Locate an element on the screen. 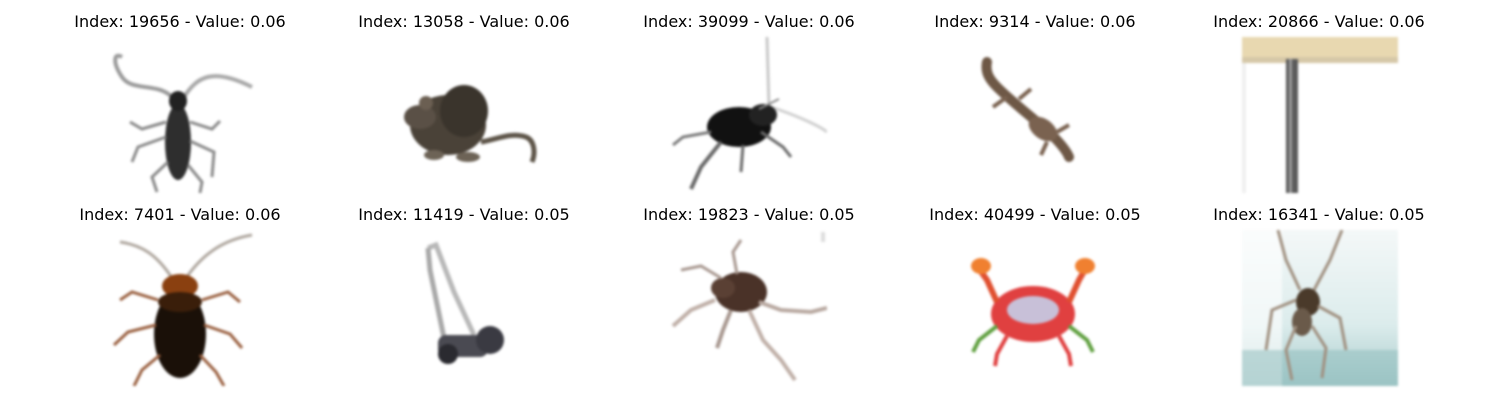  crab-image is located at coordinates (1035, 308).